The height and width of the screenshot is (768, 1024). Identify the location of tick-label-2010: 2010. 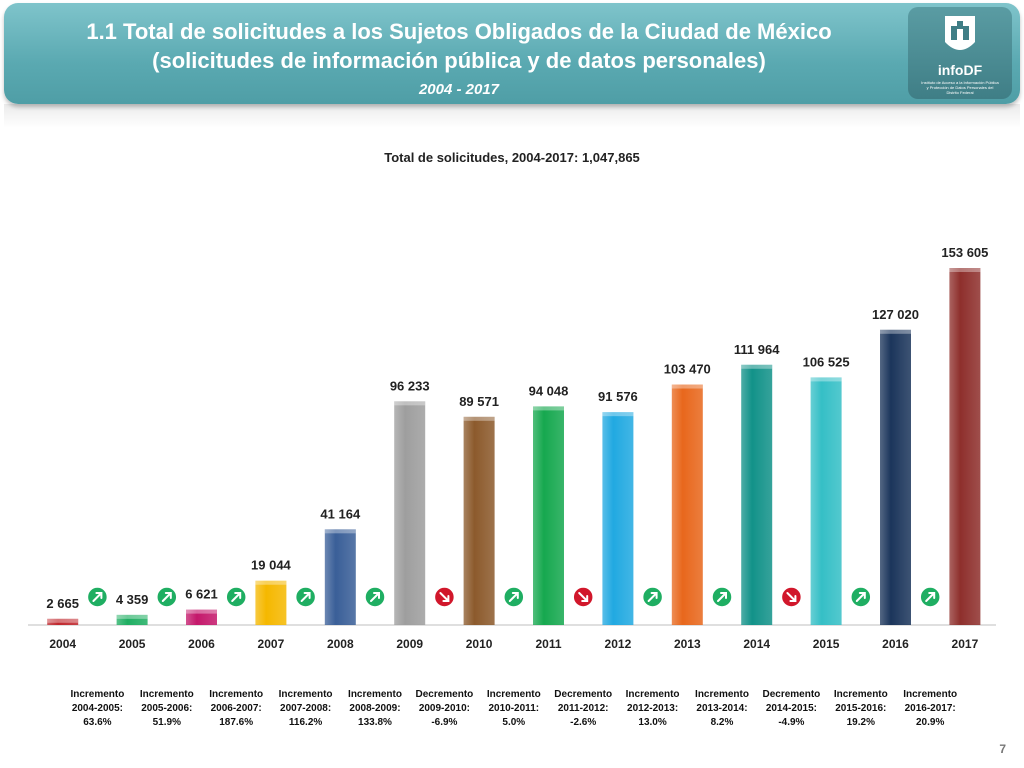
(479, 644).